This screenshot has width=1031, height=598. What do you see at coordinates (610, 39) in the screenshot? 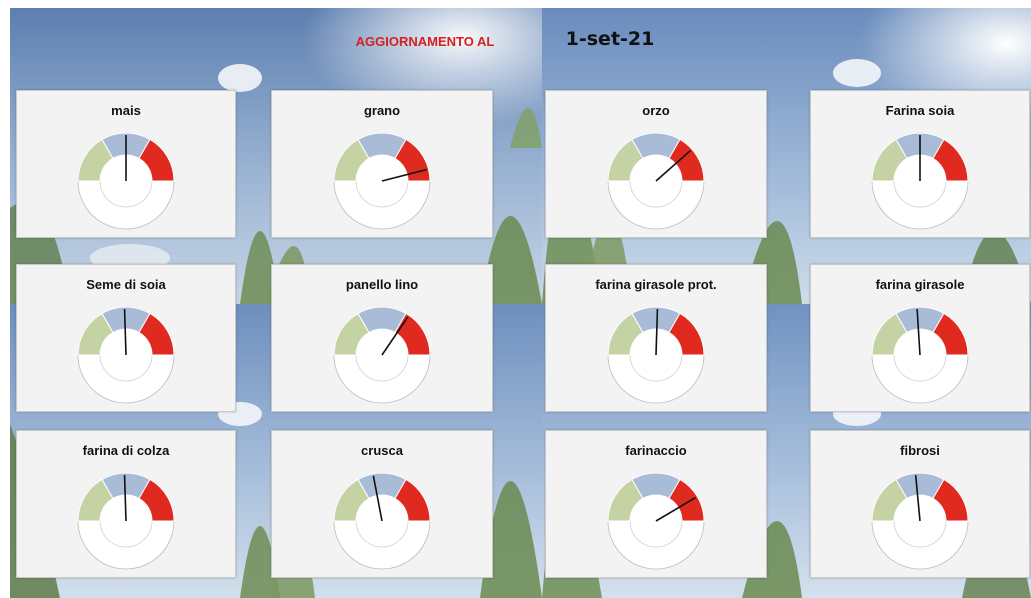
I see `update-date: 1-set-21` at bounding box center [610, 39].